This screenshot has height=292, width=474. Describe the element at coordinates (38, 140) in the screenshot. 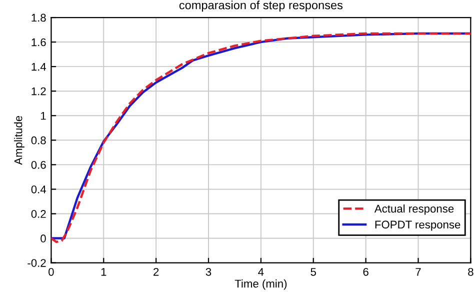

I see `y-tick-label: 0.8` at that location.